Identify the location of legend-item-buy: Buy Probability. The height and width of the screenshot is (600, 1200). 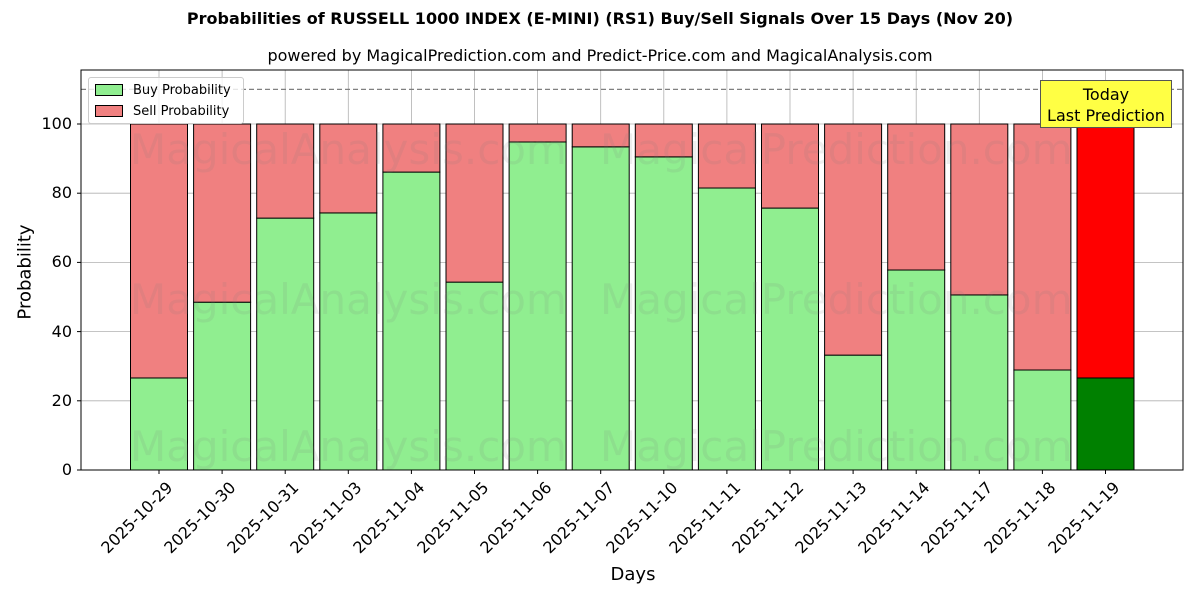
(163, 90).